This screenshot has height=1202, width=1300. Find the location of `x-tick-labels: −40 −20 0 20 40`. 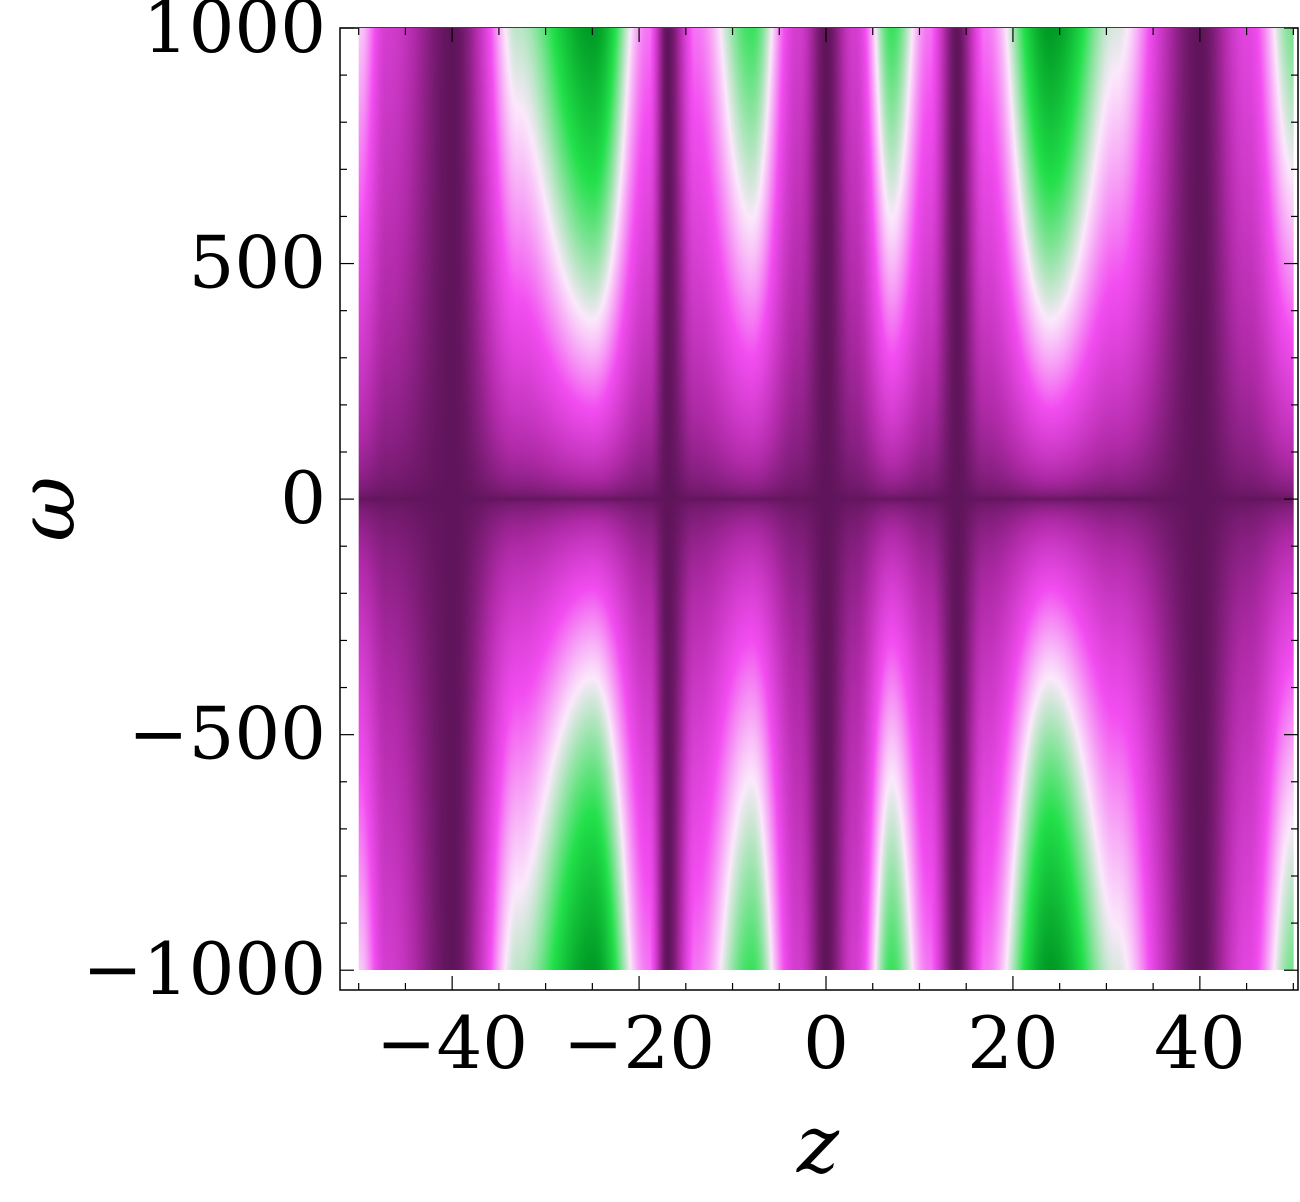

x-tick-labels: −40 −20 0 20 40 is located at coordinates (810, 1043).